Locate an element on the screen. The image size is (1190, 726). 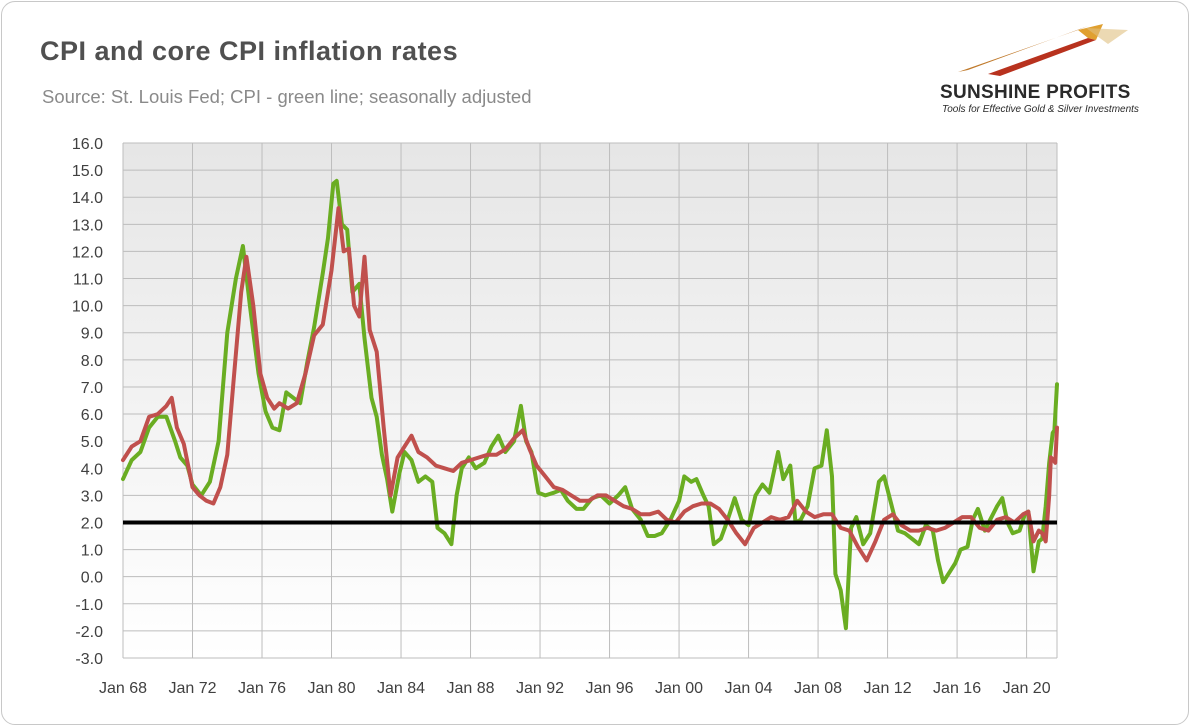
y-tick-label: 0.0 is located at coordinates (92, 578).